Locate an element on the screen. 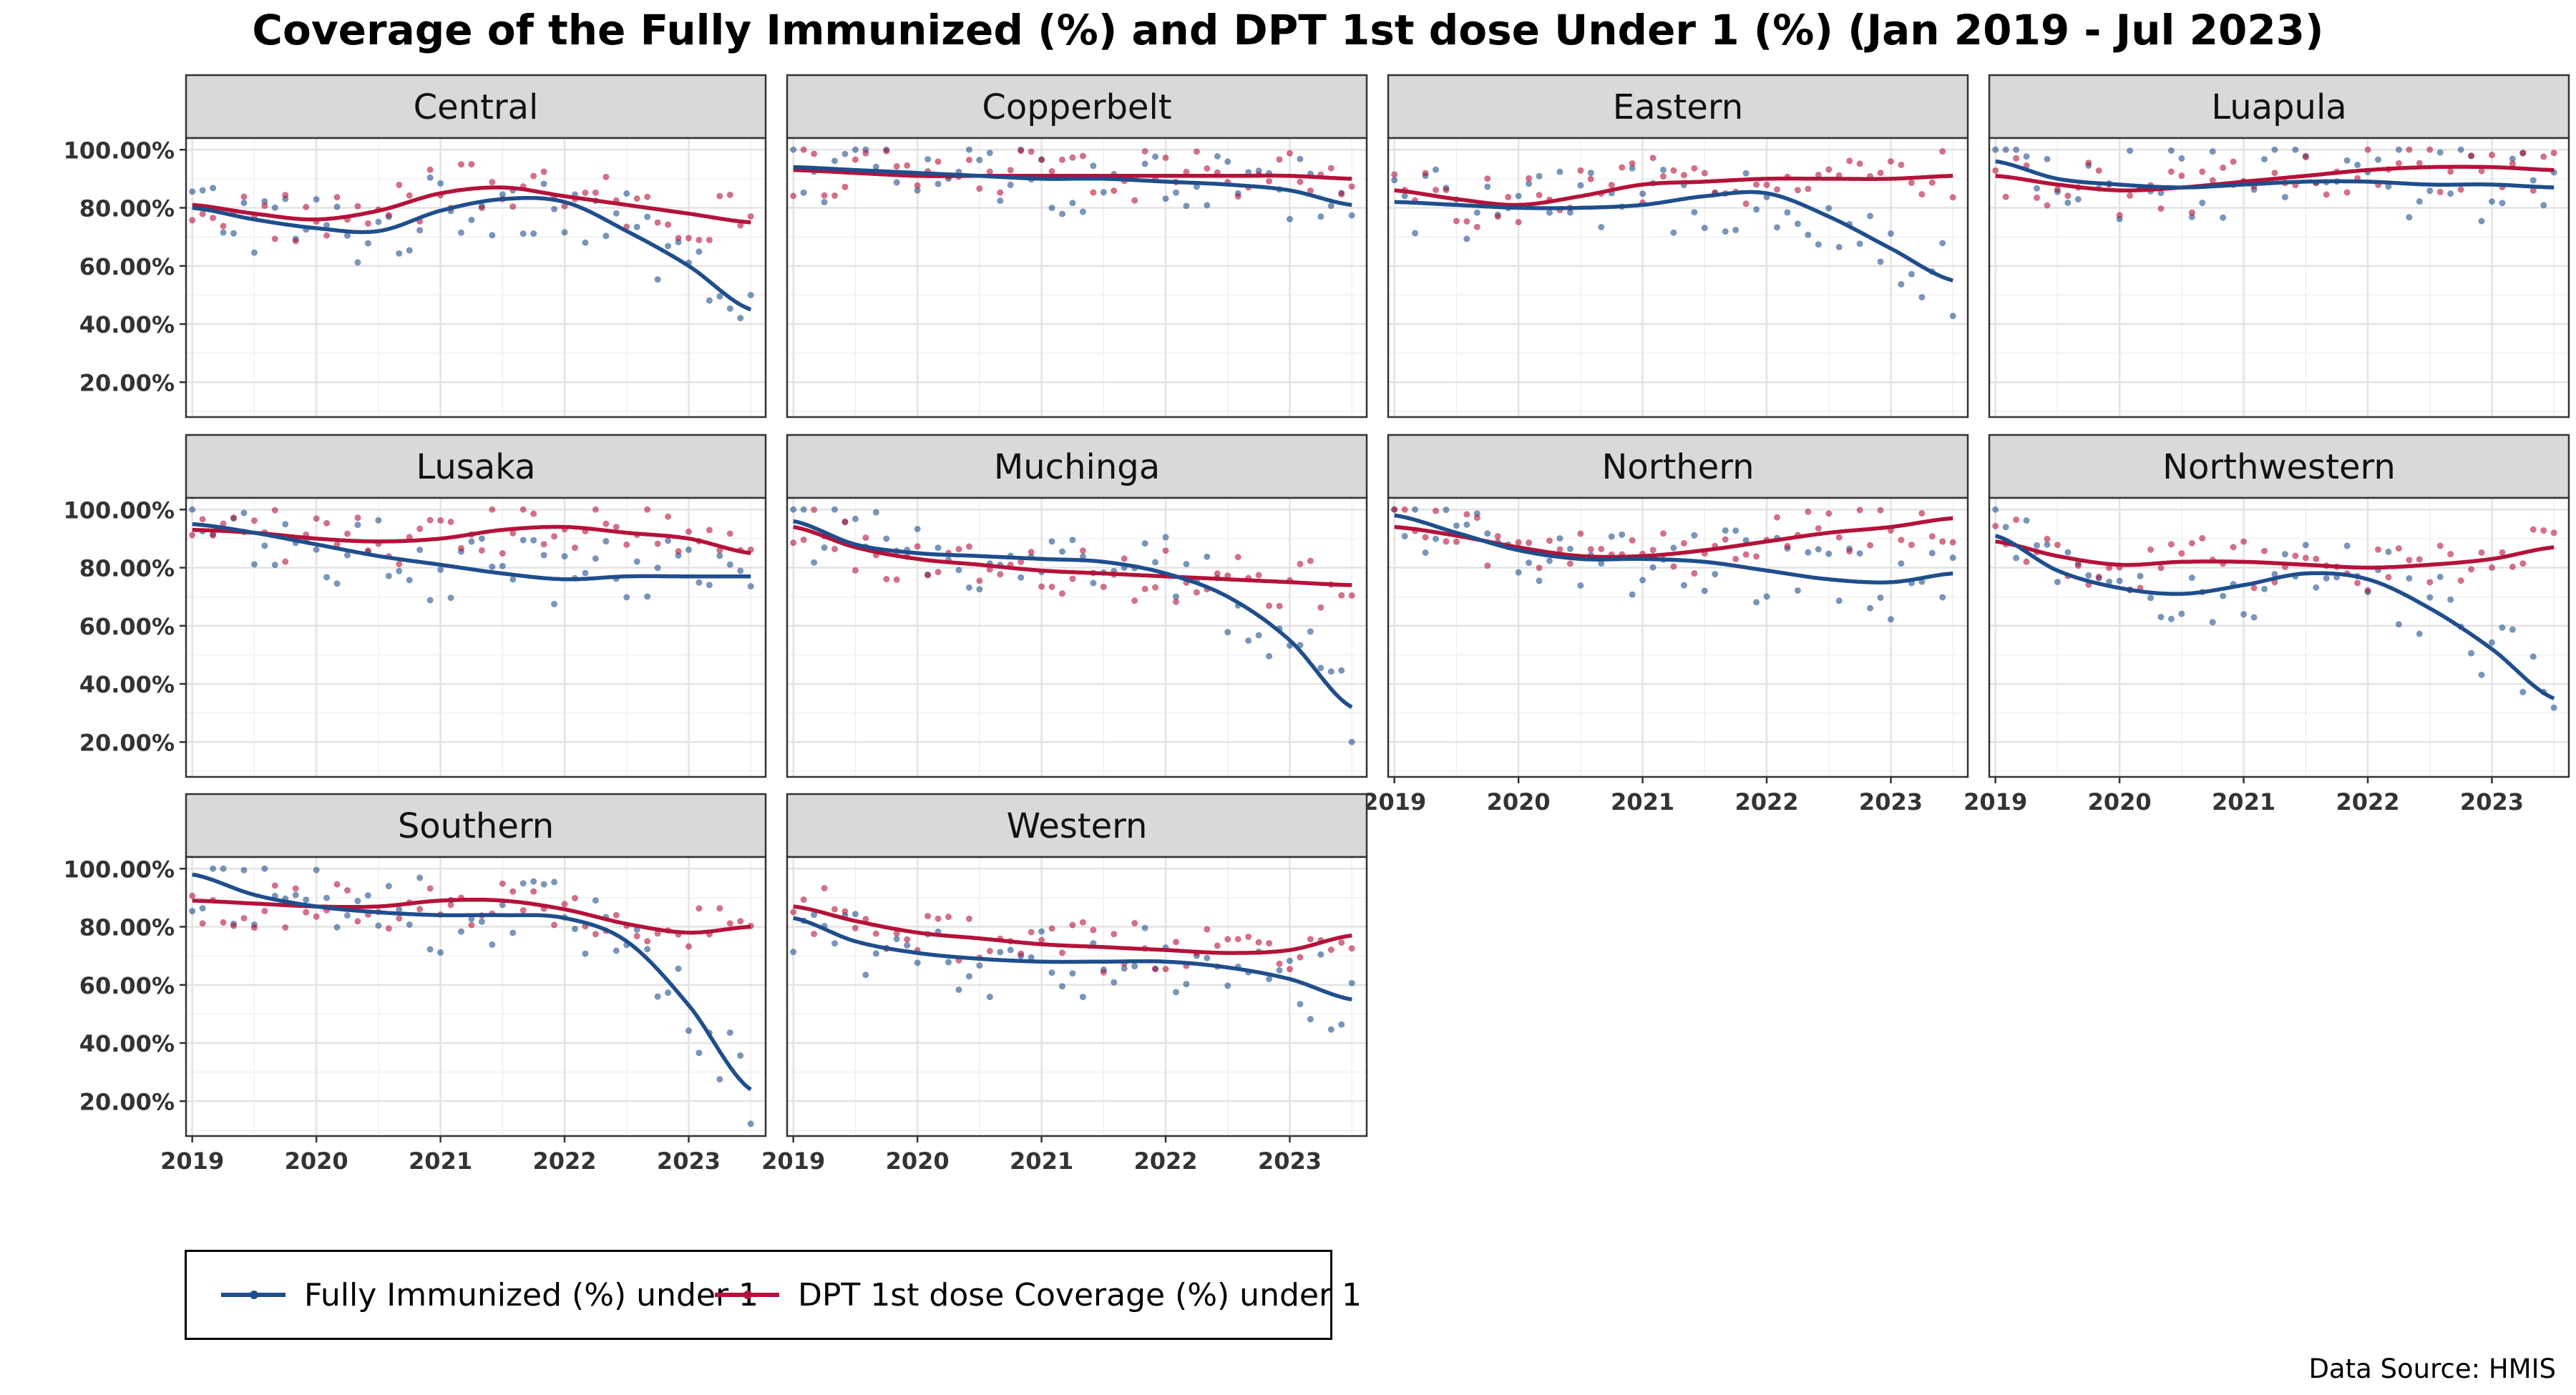 The image size is (2576, 1395). panel-border is located at coordinates (1678, 637).